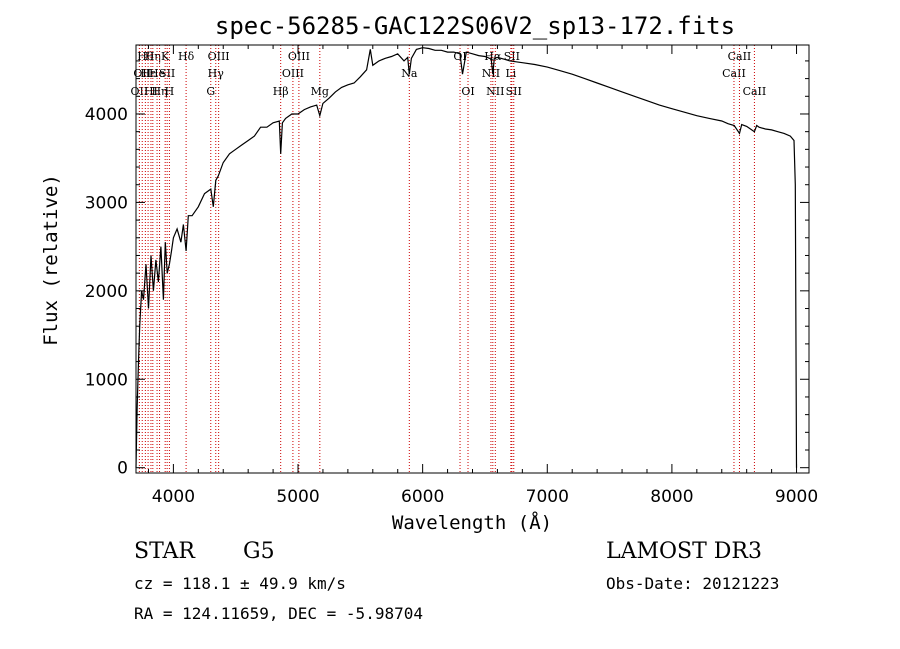 This screenshot has height=649, width=900. Describe the element at coordinates (467, 91) in the screenshot. I see `marker-label: OI` at that location.